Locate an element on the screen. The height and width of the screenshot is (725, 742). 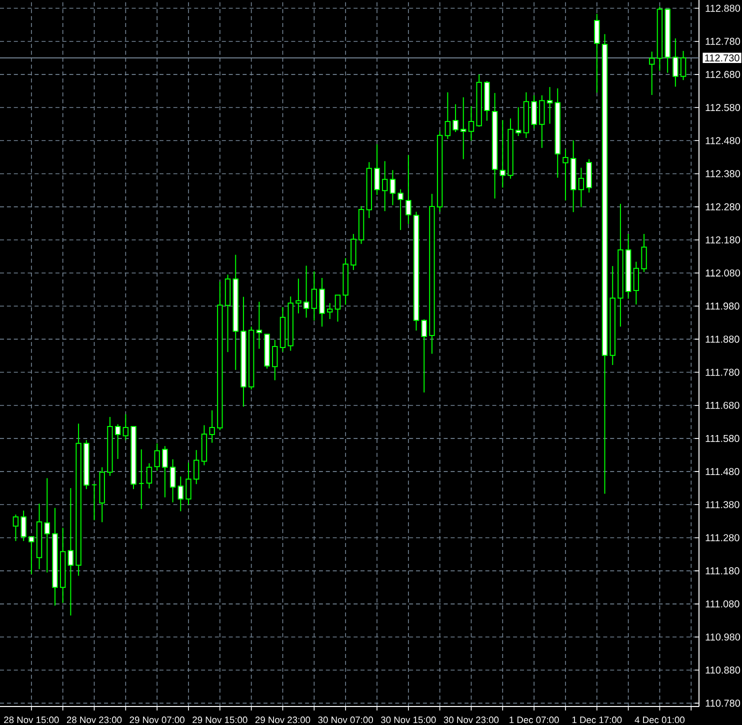
ref-line-label: 112.730 is located at coordinates (722, 58).